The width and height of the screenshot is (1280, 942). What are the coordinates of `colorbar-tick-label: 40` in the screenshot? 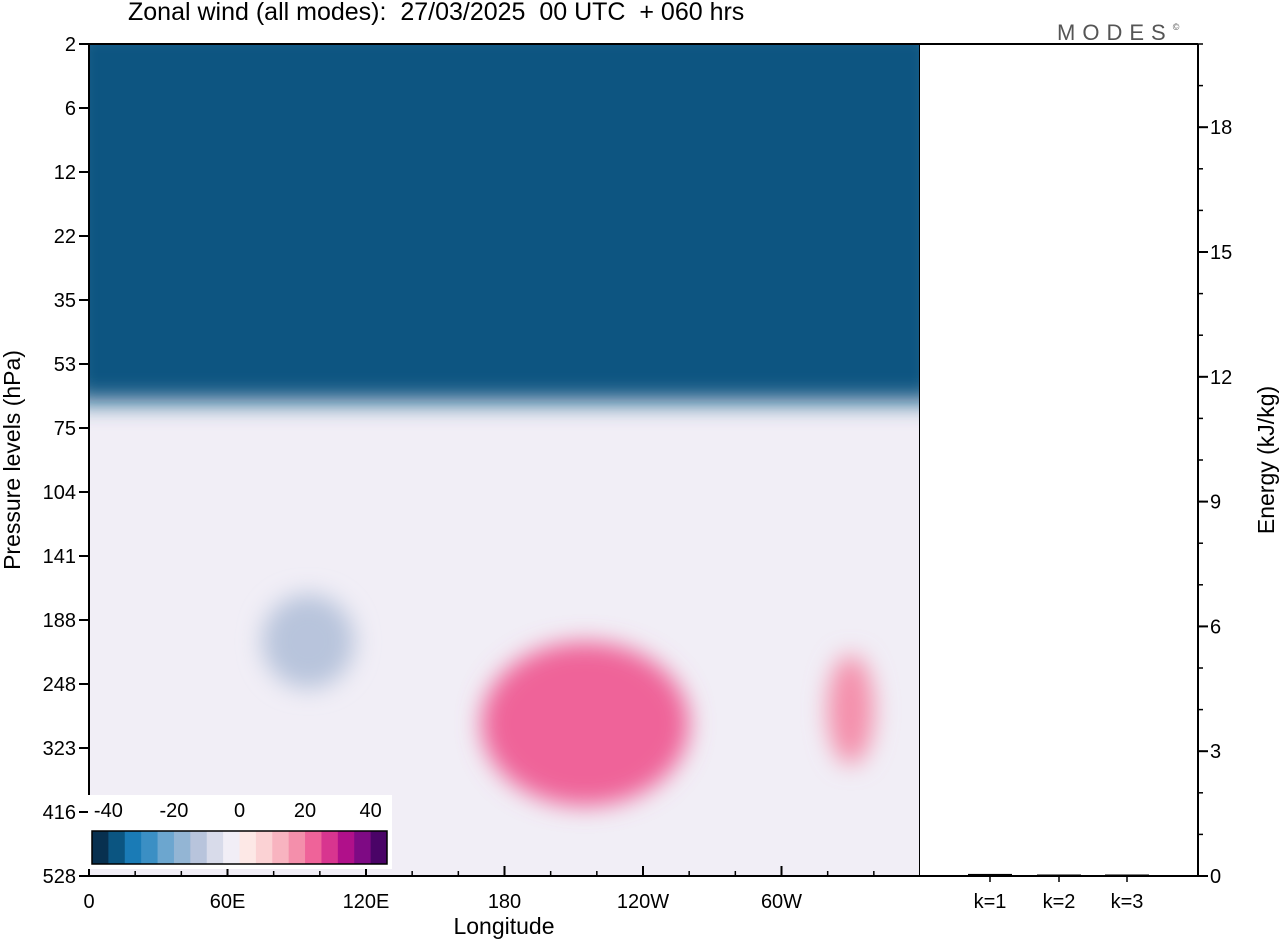 It's located at (370, 811).